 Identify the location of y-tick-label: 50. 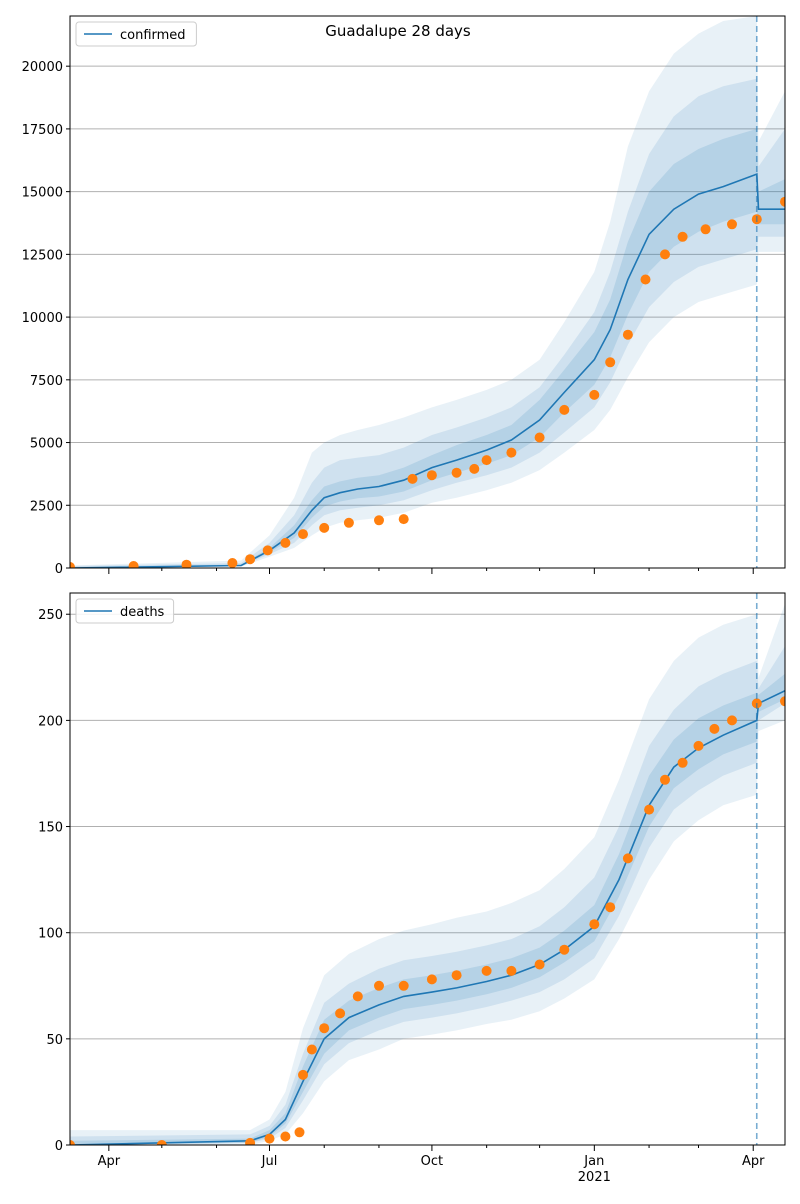
(54, 1040).